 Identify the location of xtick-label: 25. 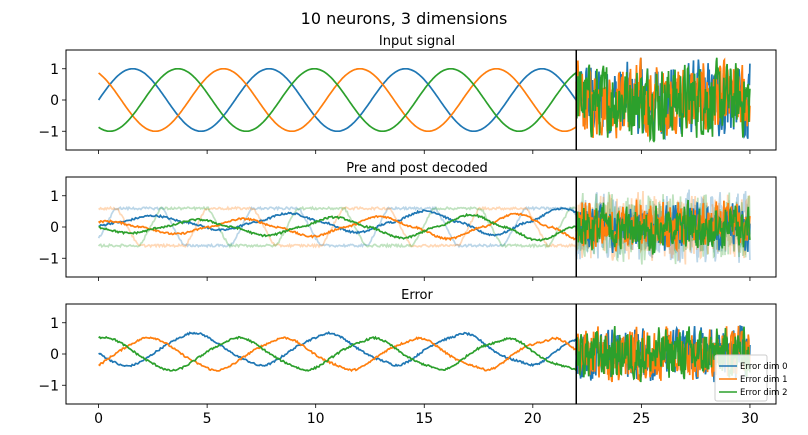
(641, 419).